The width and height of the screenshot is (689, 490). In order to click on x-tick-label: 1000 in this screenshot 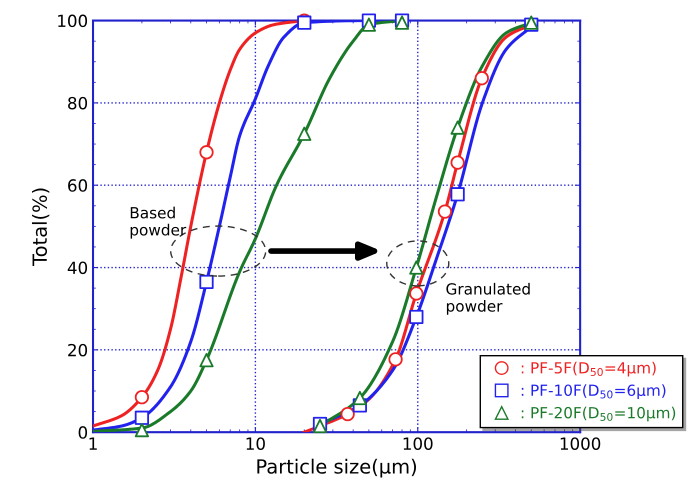, I will do `click(580, 443)`.